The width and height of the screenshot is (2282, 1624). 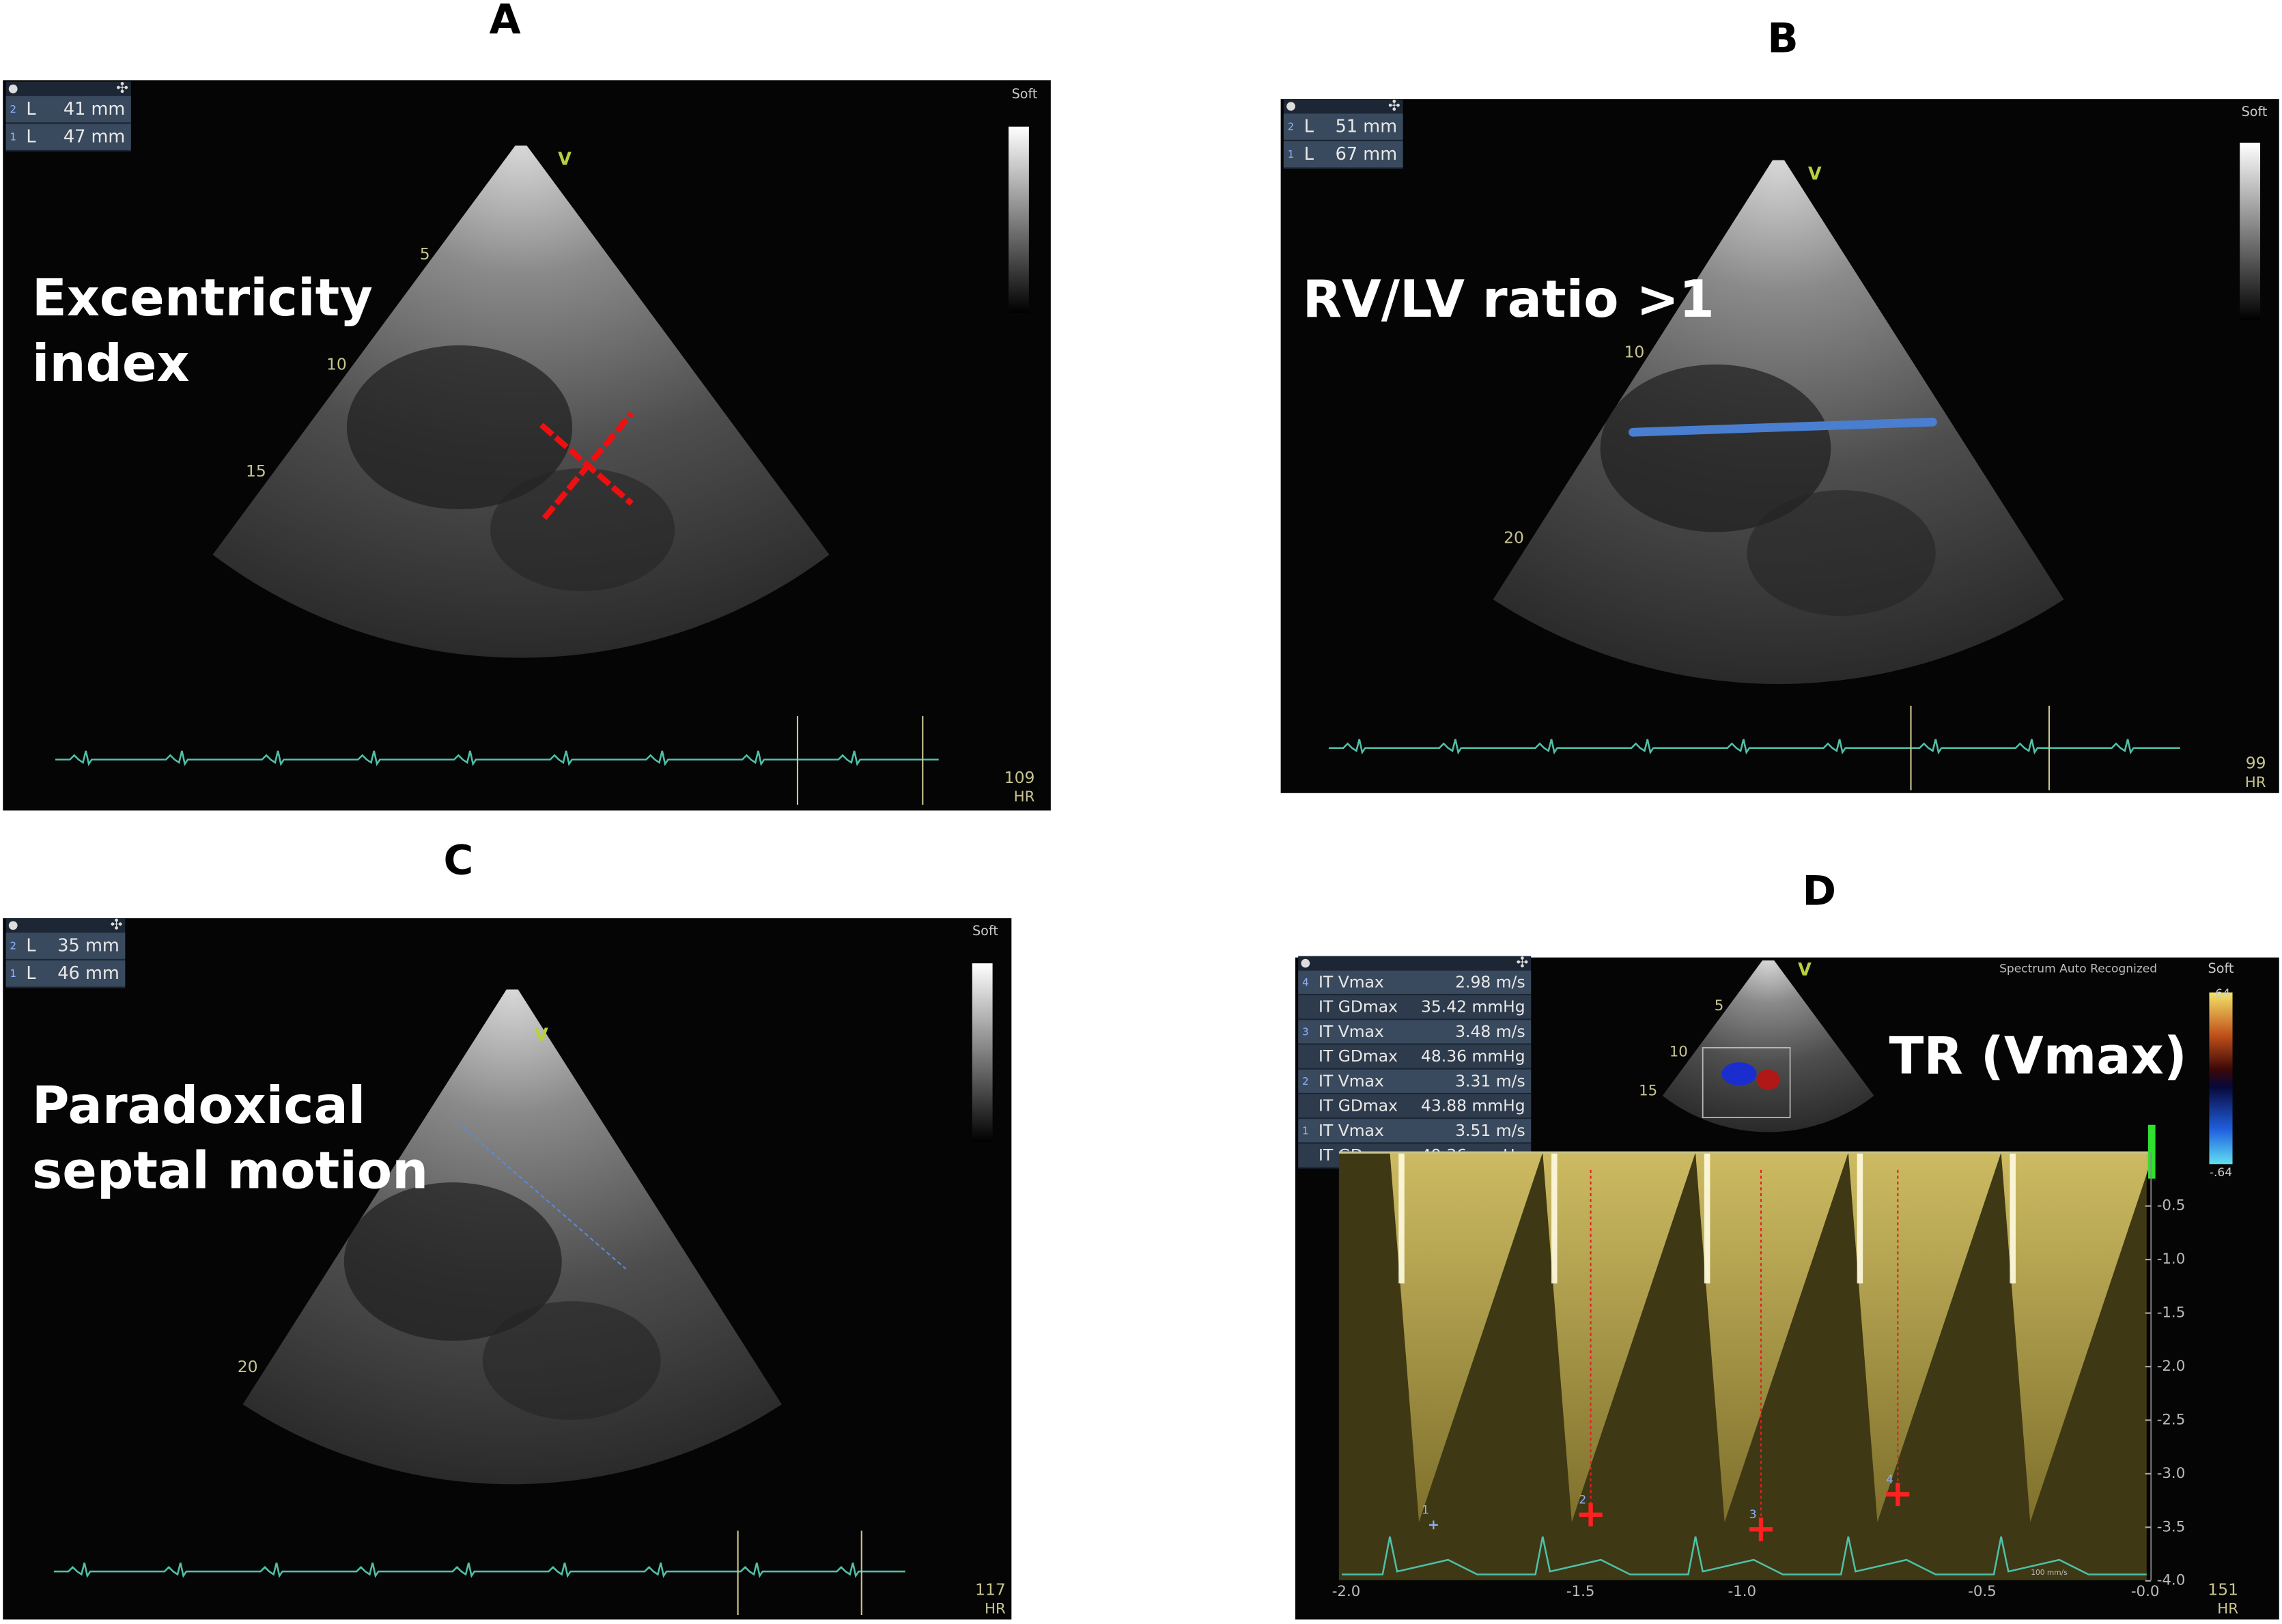 I want to click on heart-rate: 99, so click(x=2256, y=763).